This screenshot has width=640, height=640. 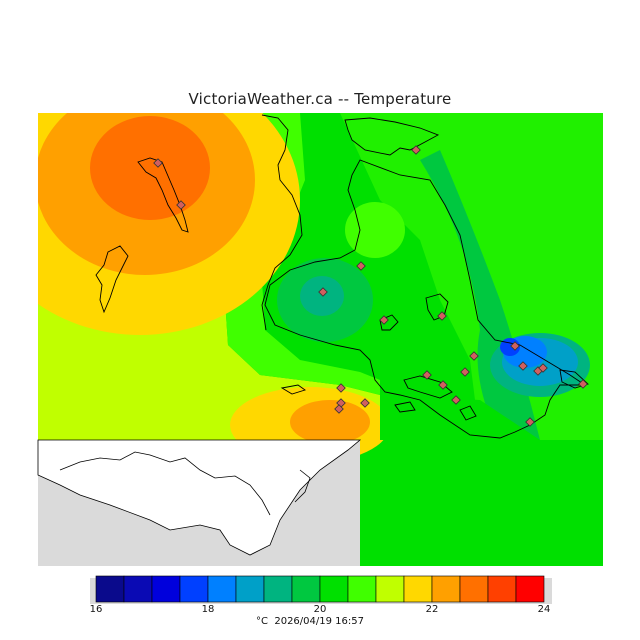 I want to click on land-mask, so click(x=199, y=497).